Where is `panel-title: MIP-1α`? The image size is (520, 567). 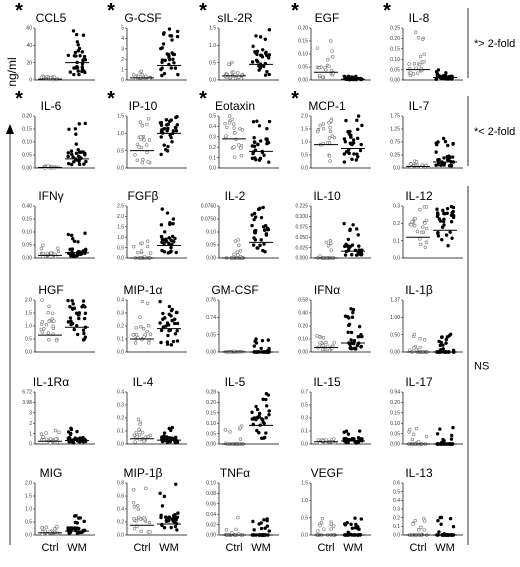
panel-title: MIP-1α is located at coordinates (143, 290).